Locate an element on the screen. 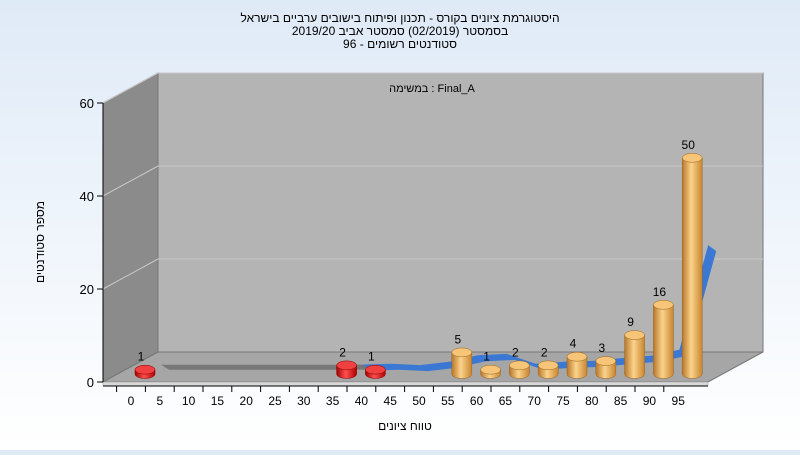 This screenshot has height=455, width=800. x-tick-label: 85 is located at coordinates (621, 401).